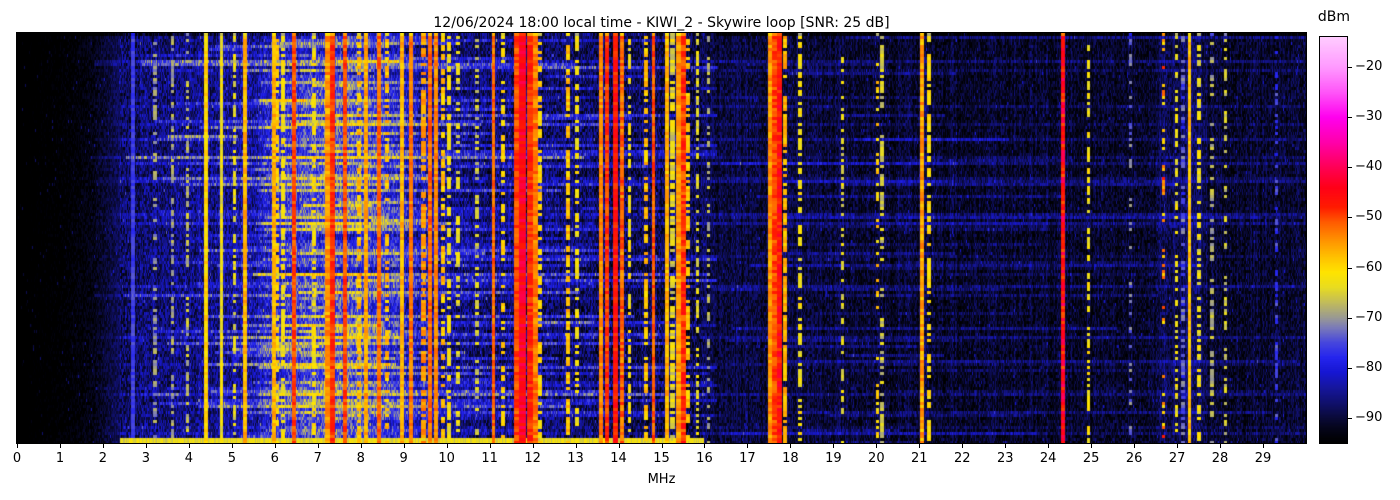 The image size is (1400, 500). I want to click on x-tick-label: 26, so click(1134, 458).